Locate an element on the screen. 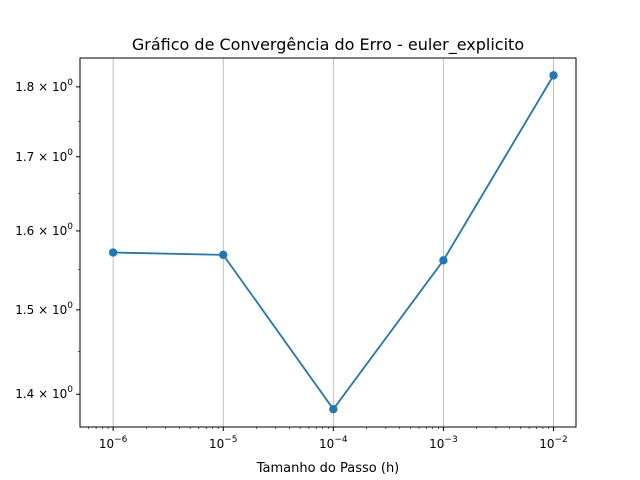  y-tick-label: 1.8 × 100 is located at coordinates (44, 86).